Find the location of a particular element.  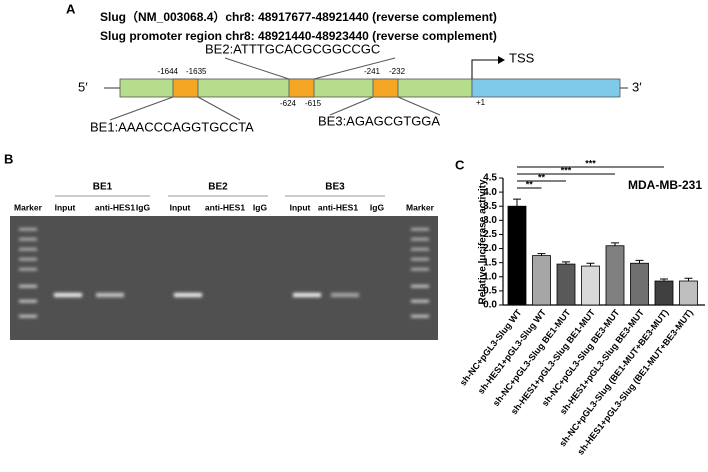

y-tick-label: 0.5 is located at coordinates (490, 291).